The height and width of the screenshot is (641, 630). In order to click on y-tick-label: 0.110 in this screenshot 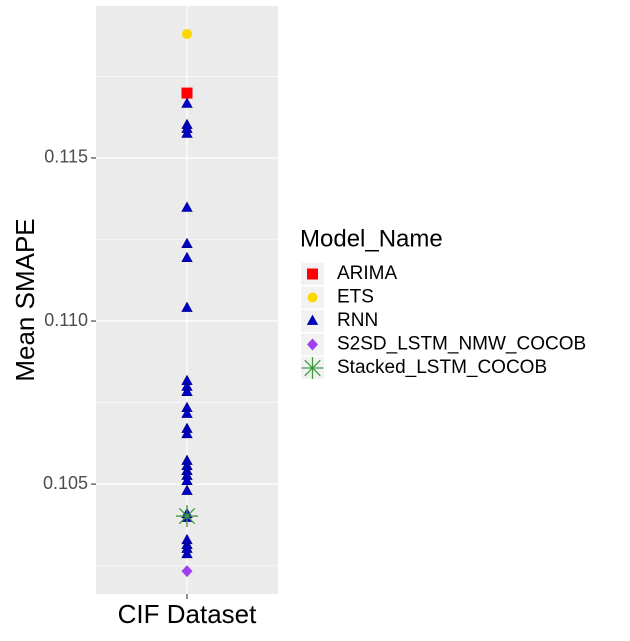, I will do `click(66, 320)`.